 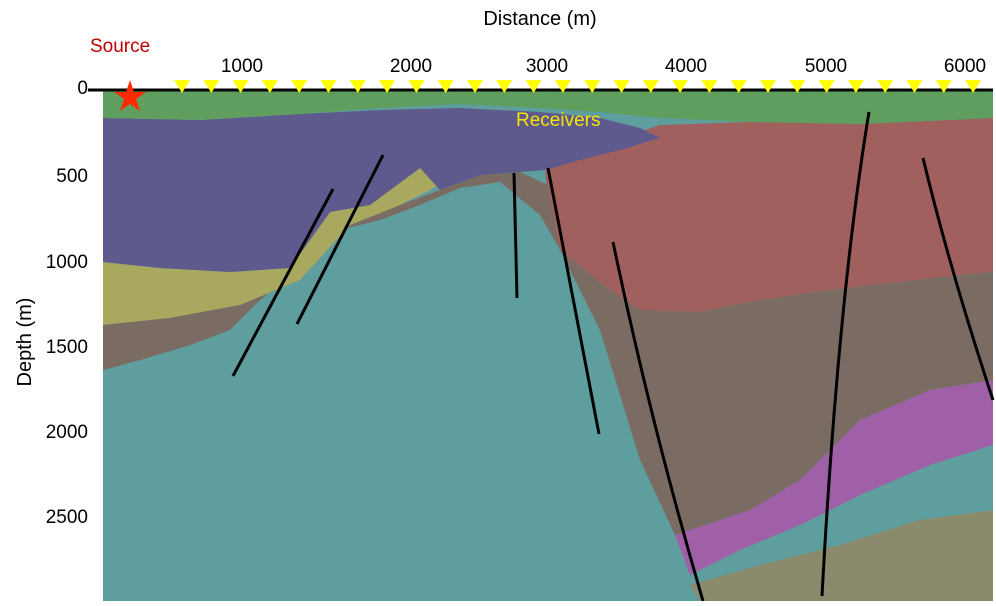 I want to click on y-tick-label: 1500, so click(x=66, y=347).